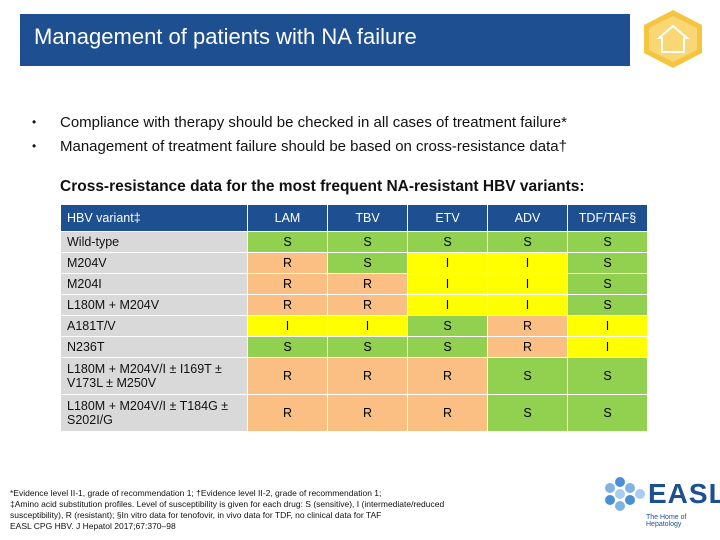  I want to click on table-row: L180M + M204V R R I I S, so click(354, 305).